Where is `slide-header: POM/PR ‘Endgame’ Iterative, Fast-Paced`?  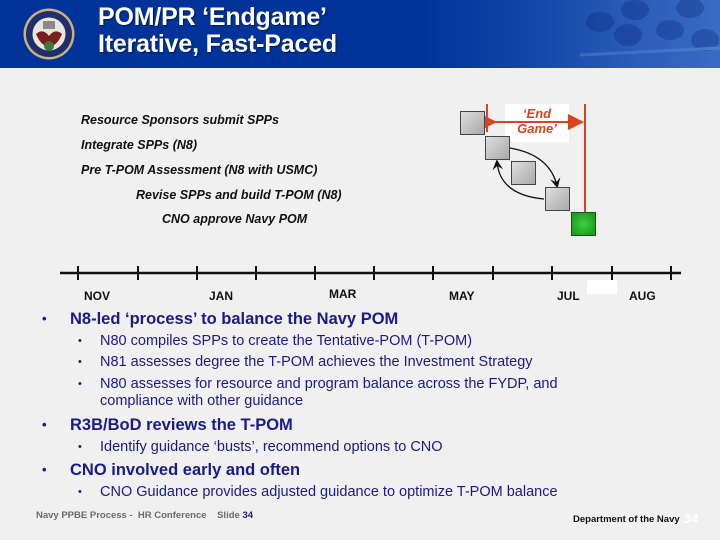
slide-header: POM/PR ‘Endgame’ Iterative, Fast-Paced is located at coordinates (360, 34).